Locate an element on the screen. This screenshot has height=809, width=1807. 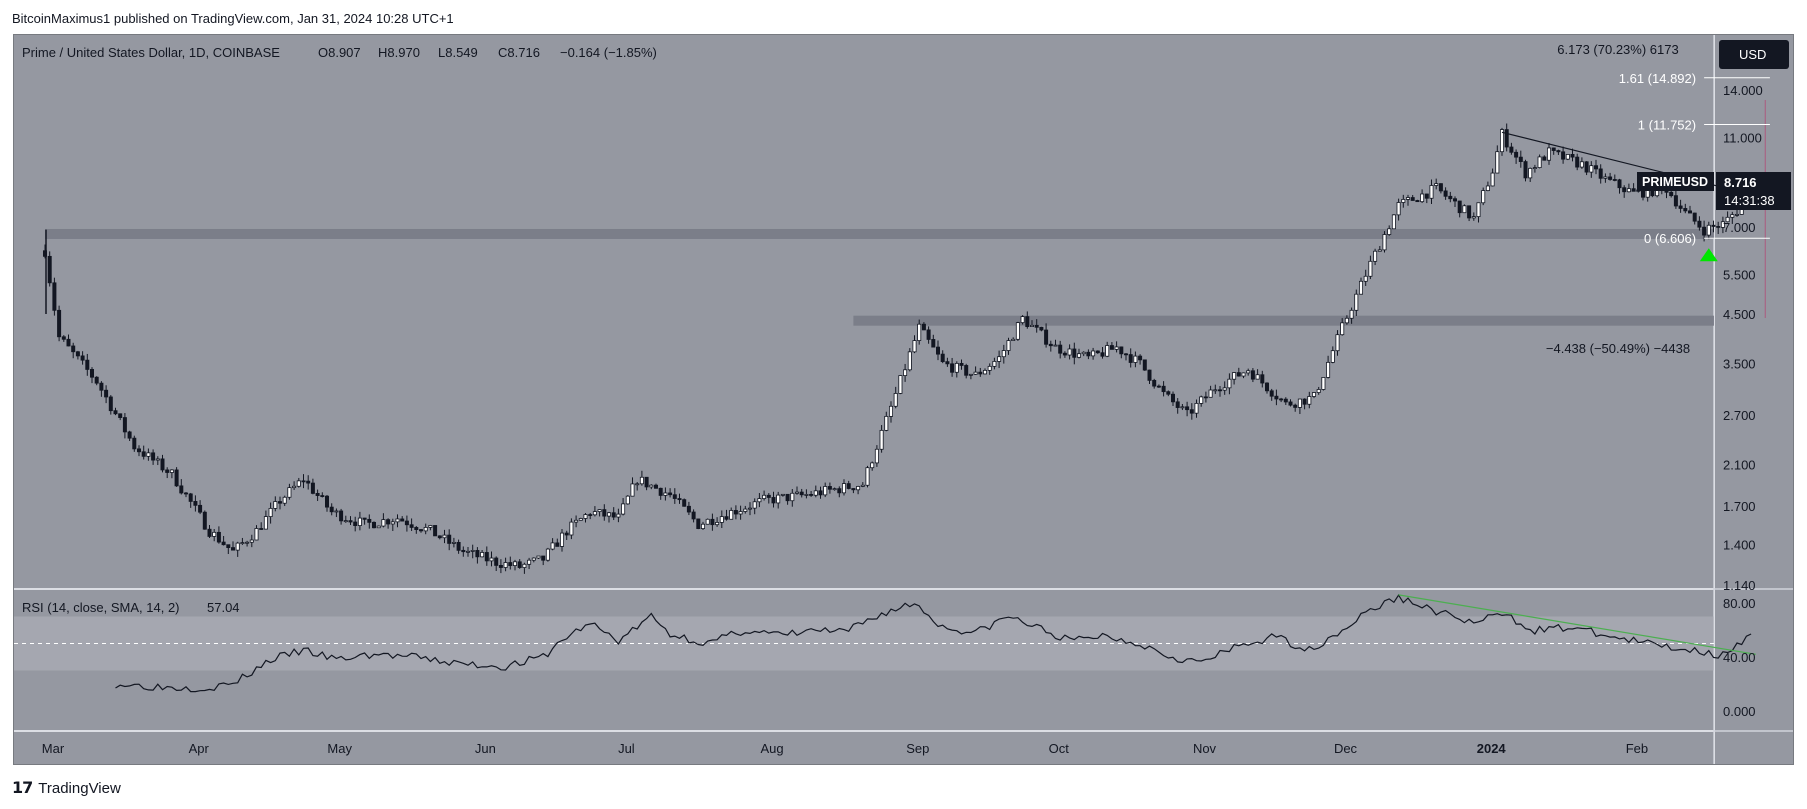
time-tick-label: Dec is located at coordinates (1346, 748).